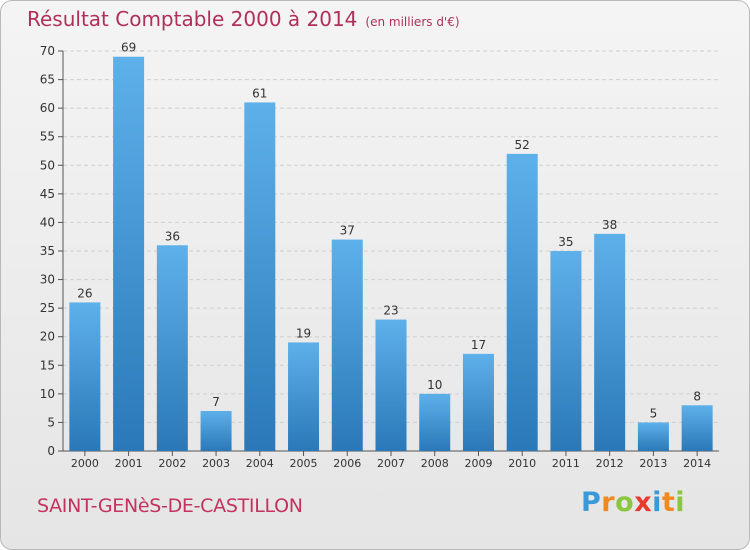  What do you see at coordinates (47, 194) in the screenshot?
I see `y-tick-label: 45` at bounding box center [47, 194].